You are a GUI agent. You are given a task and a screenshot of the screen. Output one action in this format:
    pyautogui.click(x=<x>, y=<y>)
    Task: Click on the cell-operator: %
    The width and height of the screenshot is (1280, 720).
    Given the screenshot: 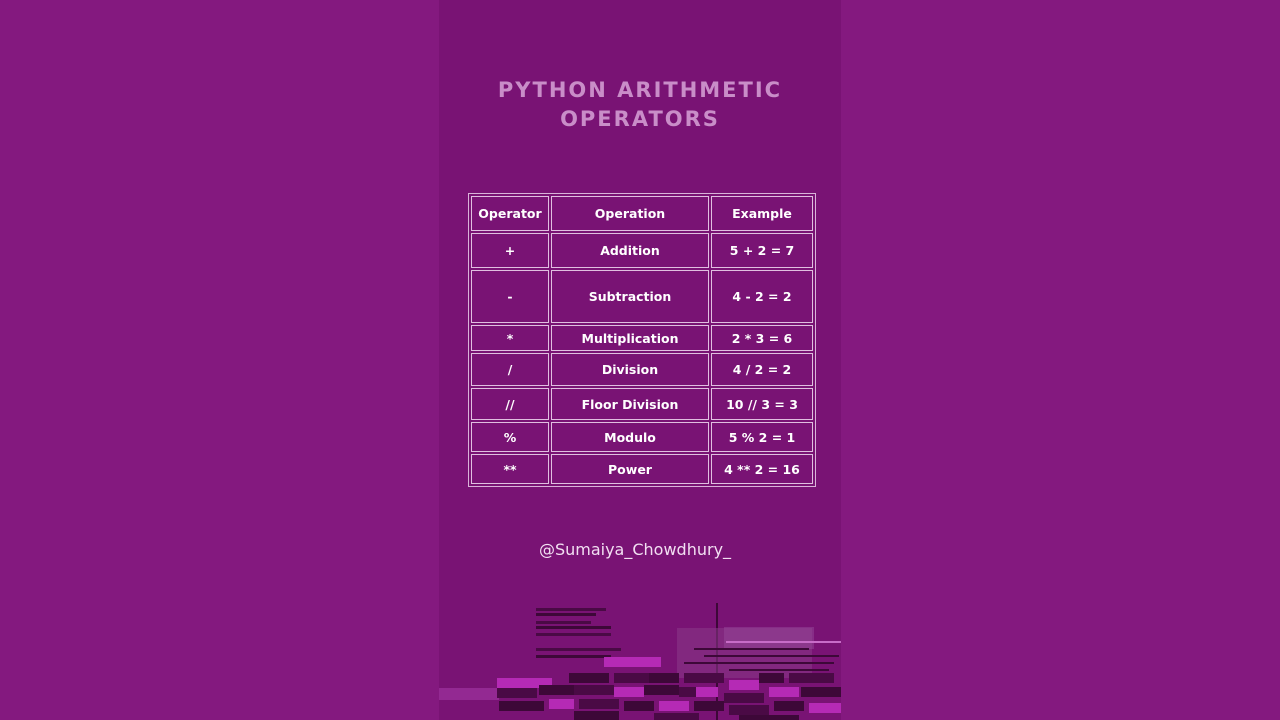 What is the action you would take?
    pyautogui.click(x=510, y=437)
    